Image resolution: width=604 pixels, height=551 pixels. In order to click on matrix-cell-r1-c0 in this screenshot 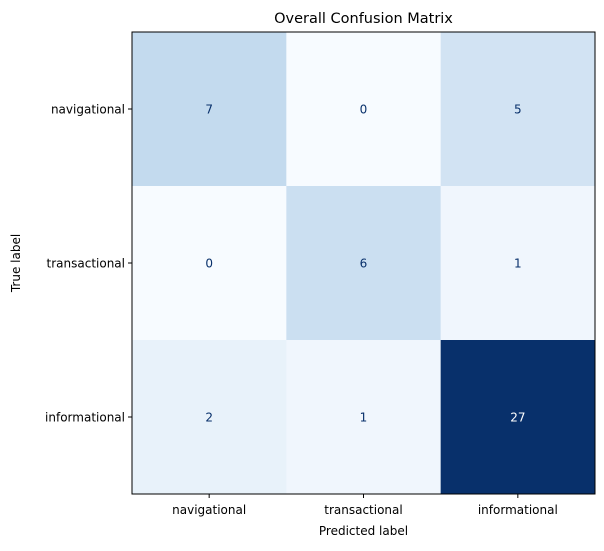, I will do `click(209, 263)`.